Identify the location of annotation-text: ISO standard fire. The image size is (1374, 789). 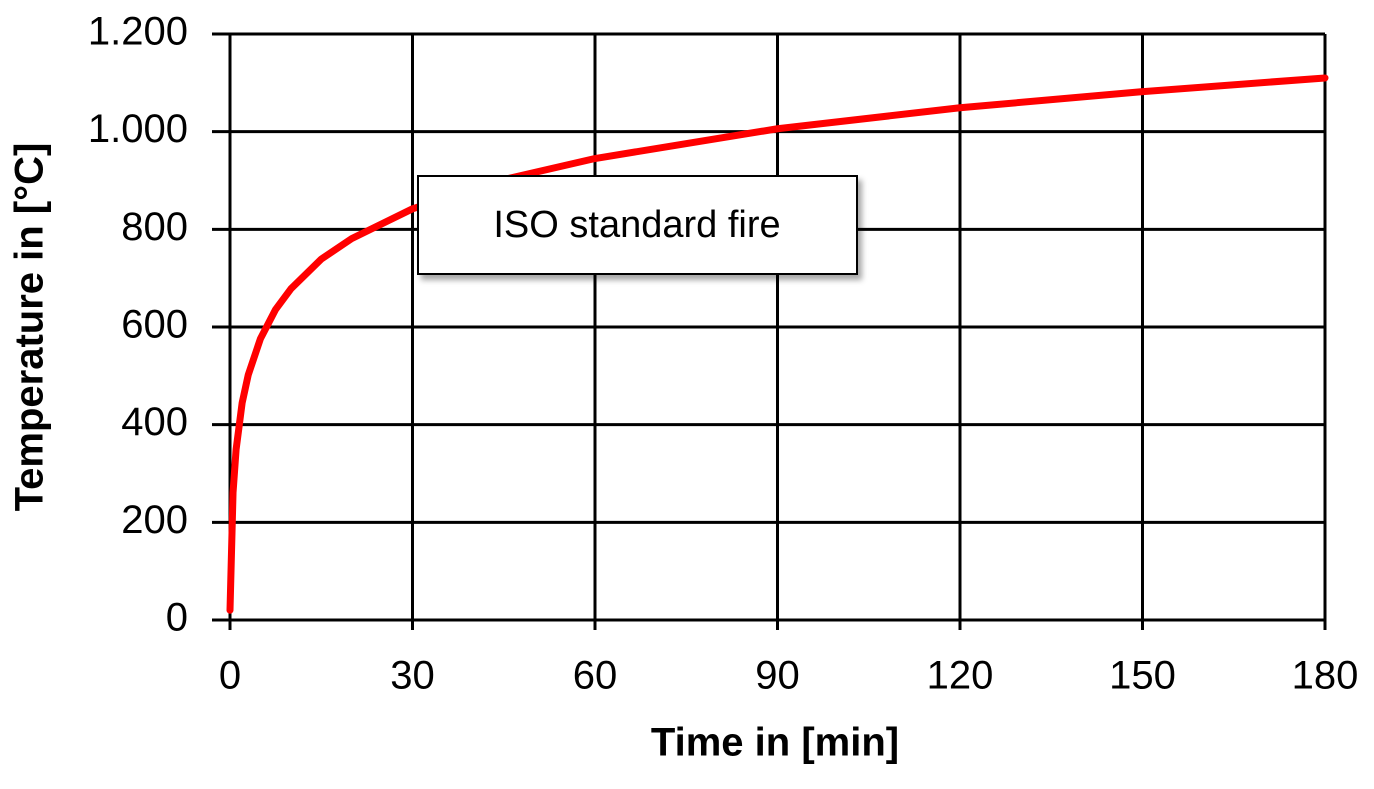
(636, 225).